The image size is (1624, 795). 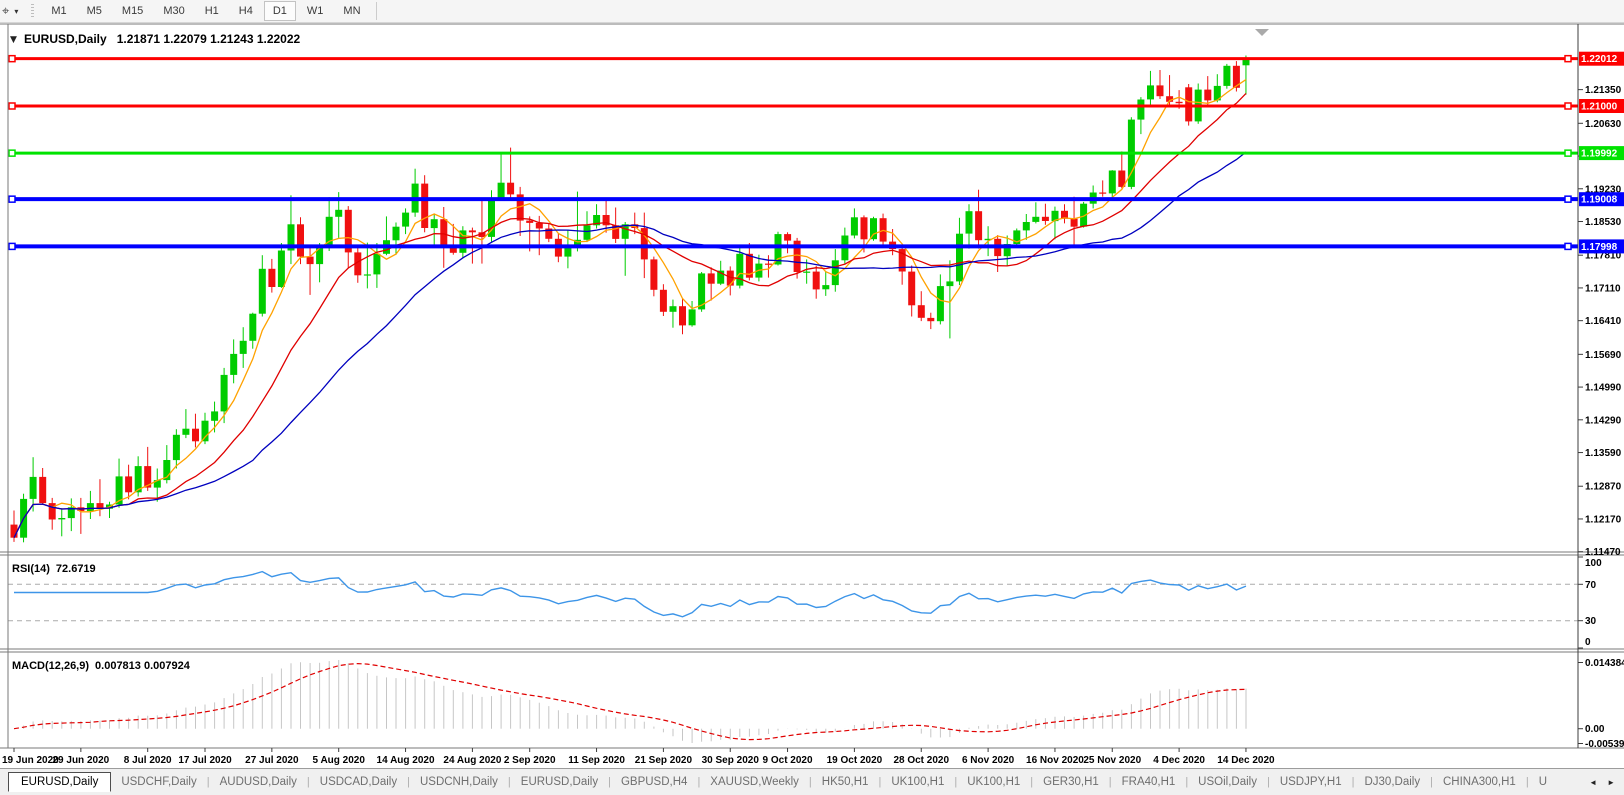 I want to click on tab-uk100-h1: UK100,H1, so click(x=994, y=782).